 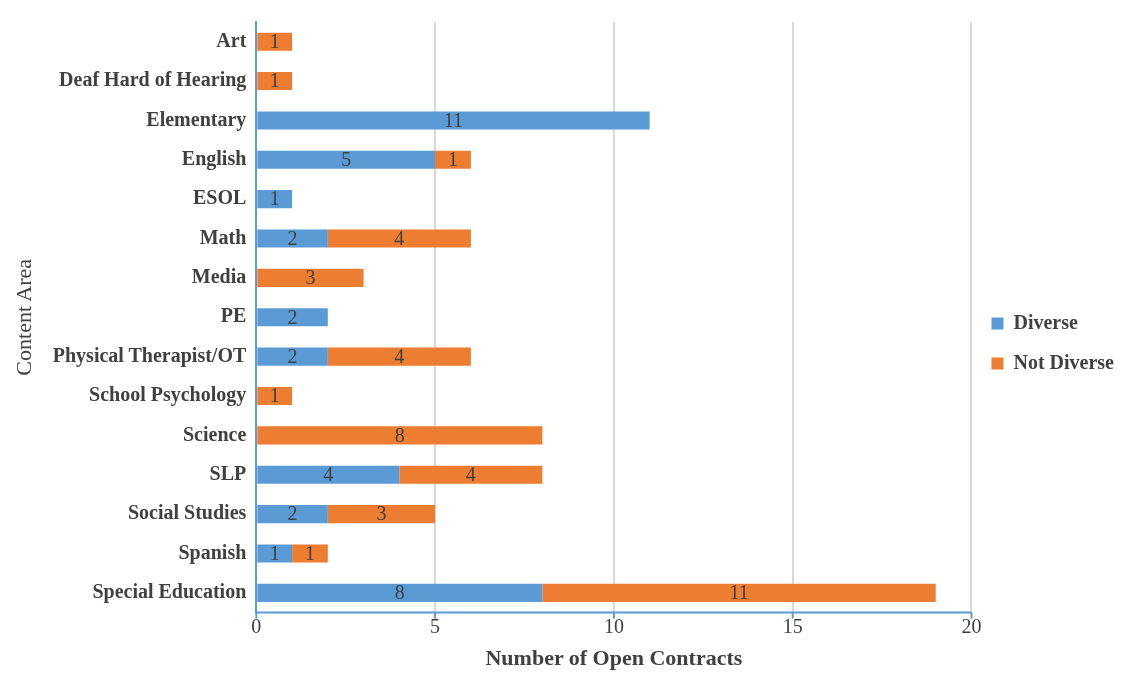 What do you see at coordinates (346, 159) in the screenshot?
I see `data-label: 5` at bounding box center [346, 159].